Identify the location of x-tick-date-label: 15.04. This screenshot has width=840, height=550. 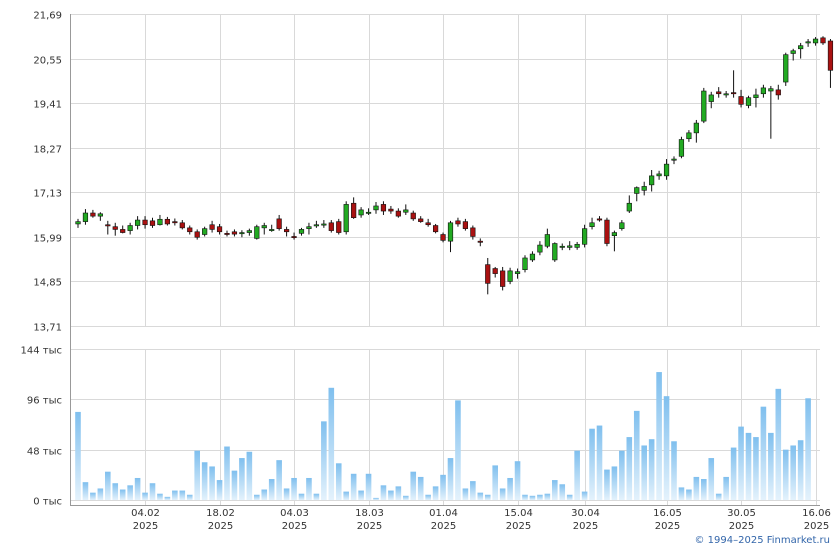
(518, 513).